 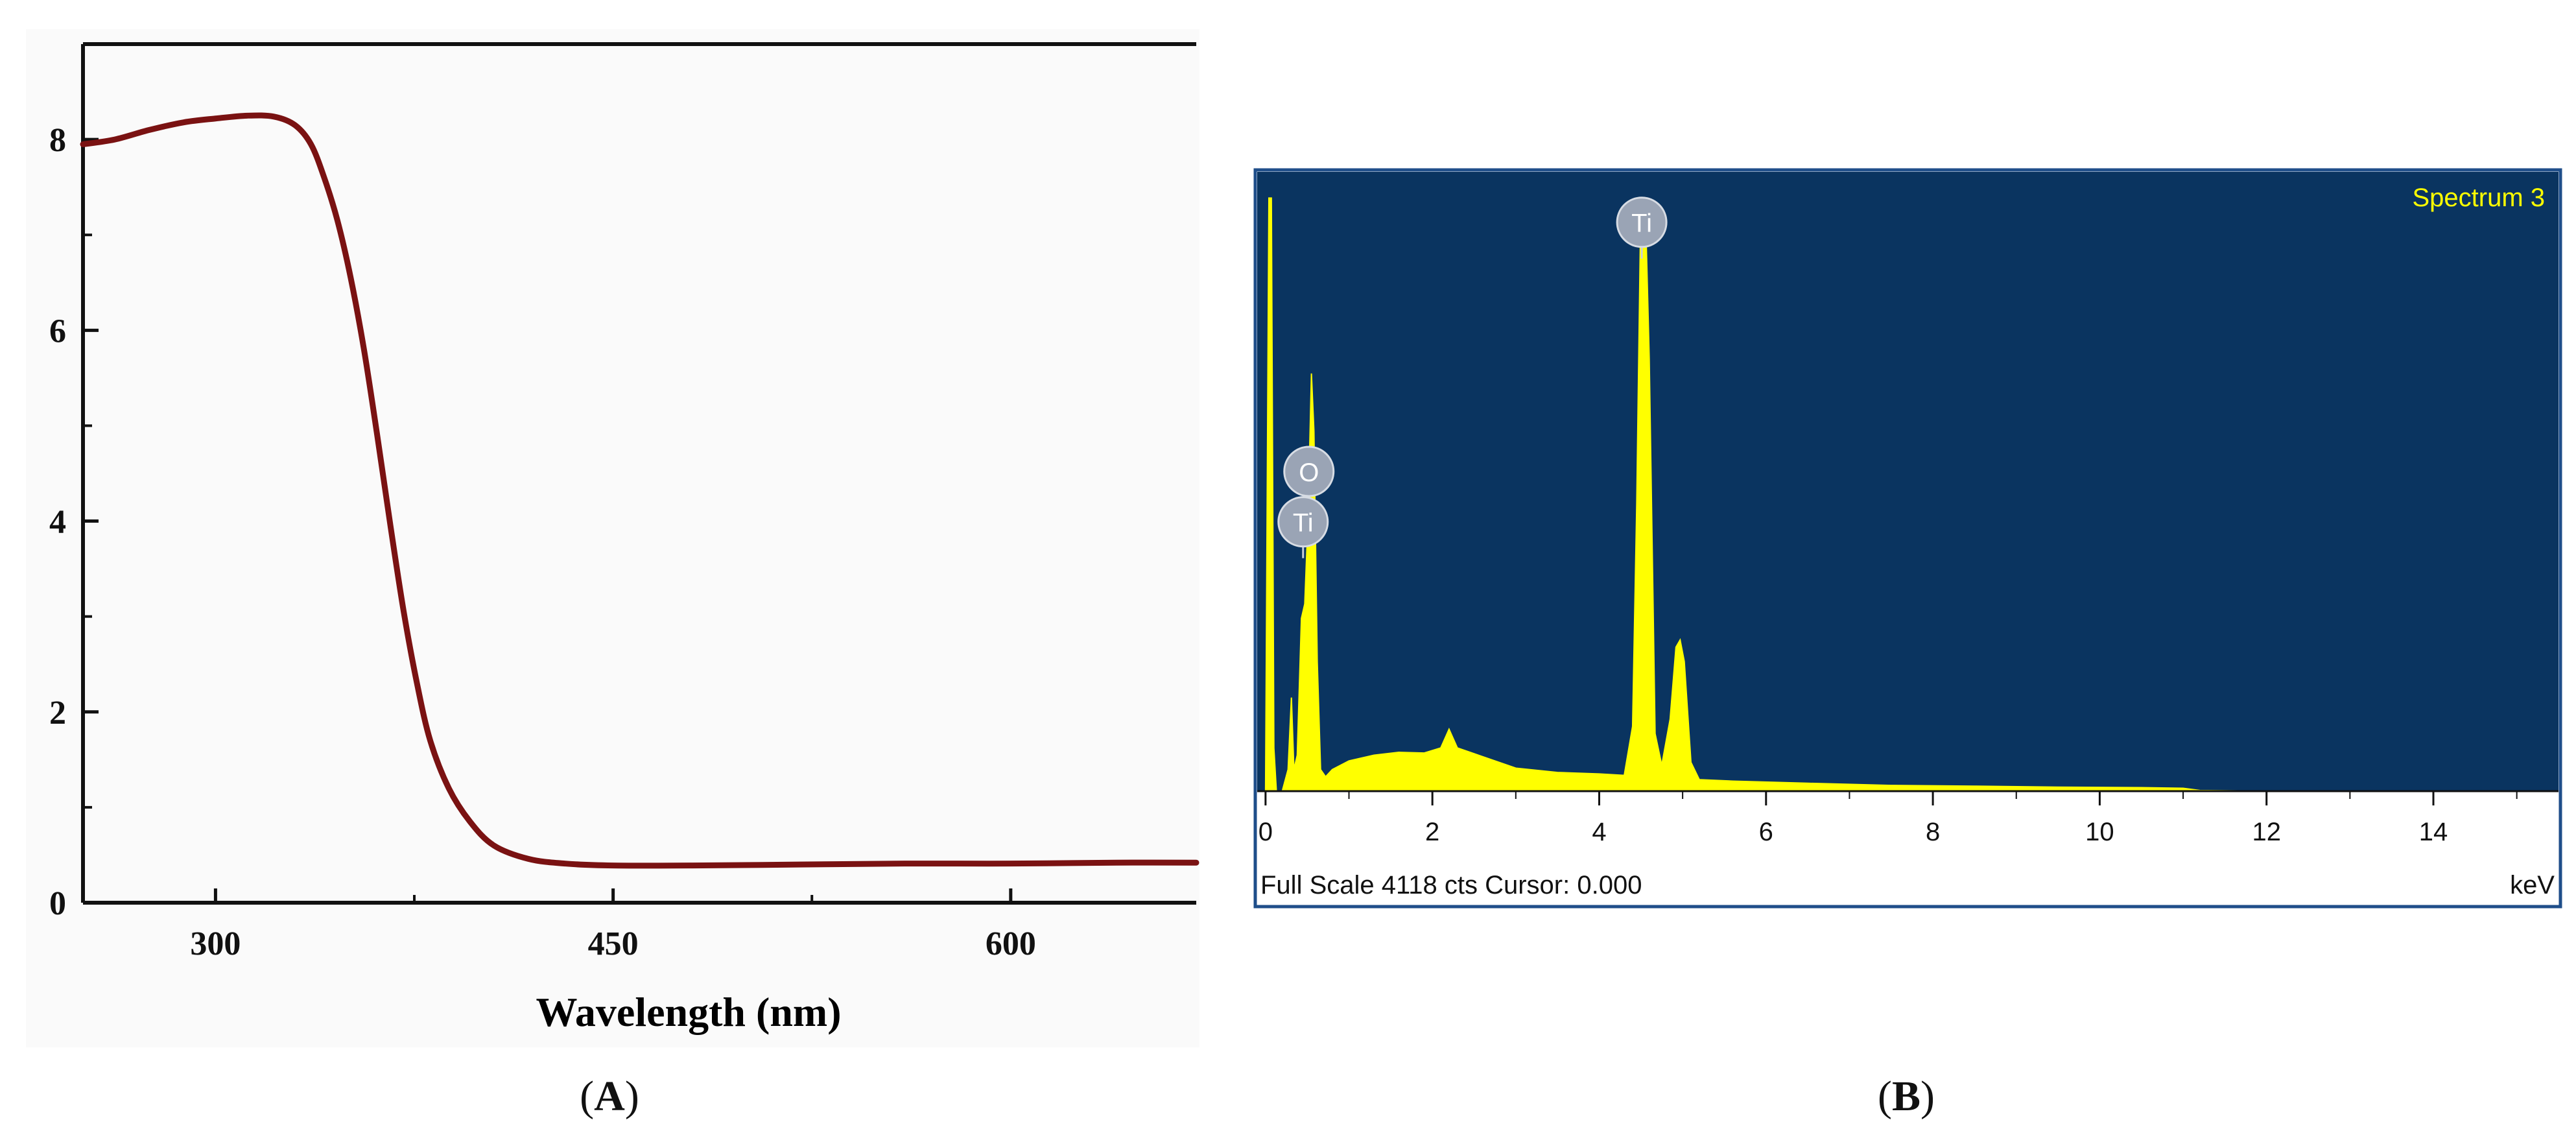 I want to click on panel-a-y-tick-label: 4, so click(x=58, y=522).